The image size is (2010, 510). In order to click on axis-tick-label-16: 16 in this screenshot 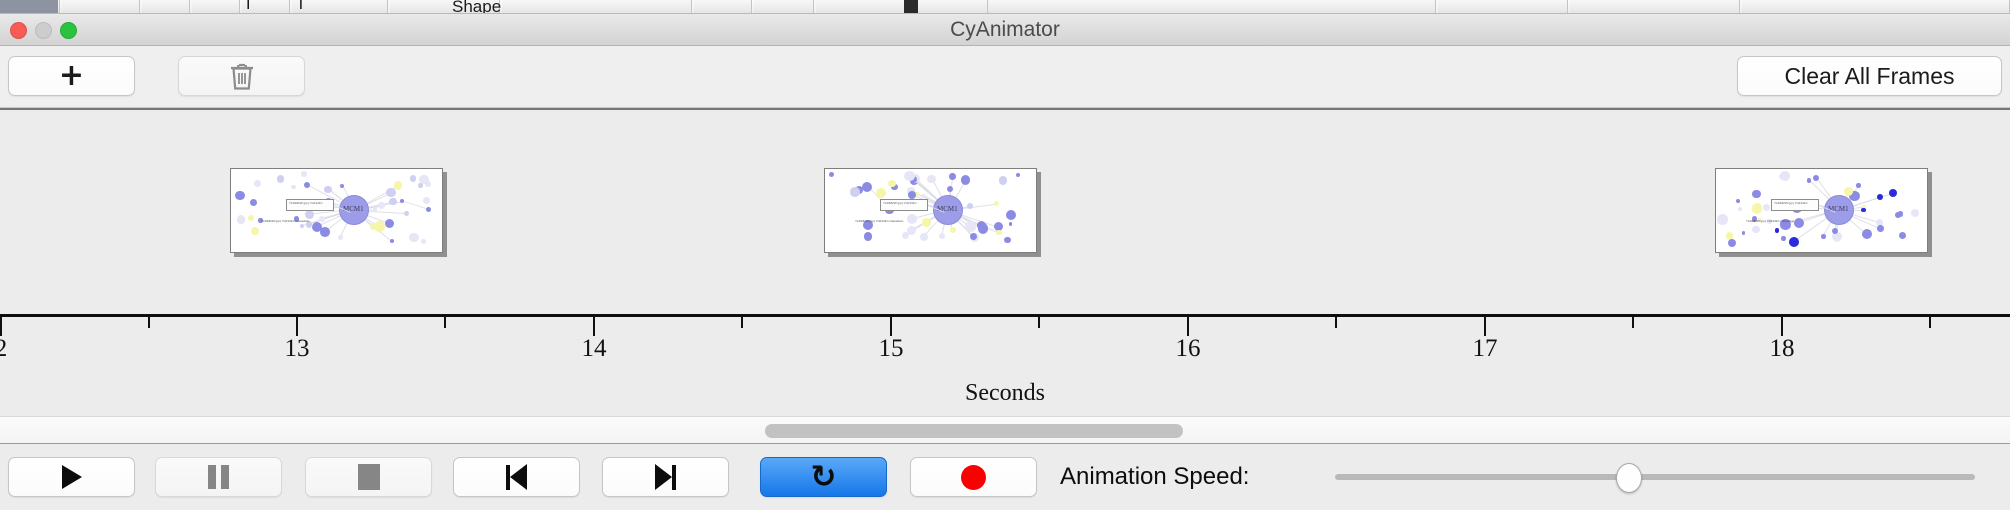, I will do `click(1188, 348)`.